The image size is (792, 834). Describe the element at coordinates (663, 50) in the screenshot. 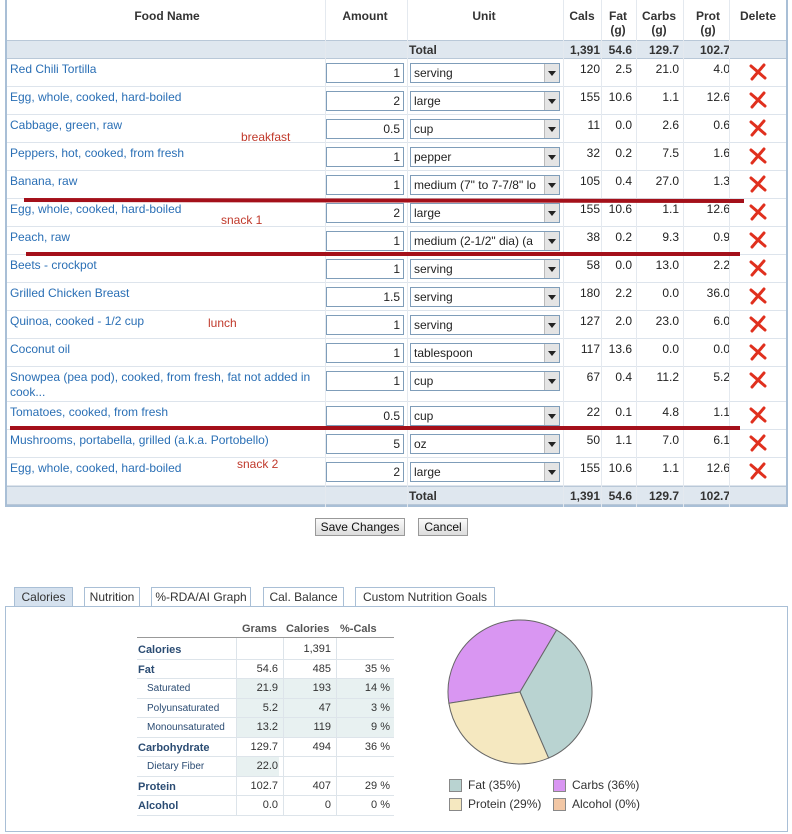

I see `total-carbs: 129.7` at that location.